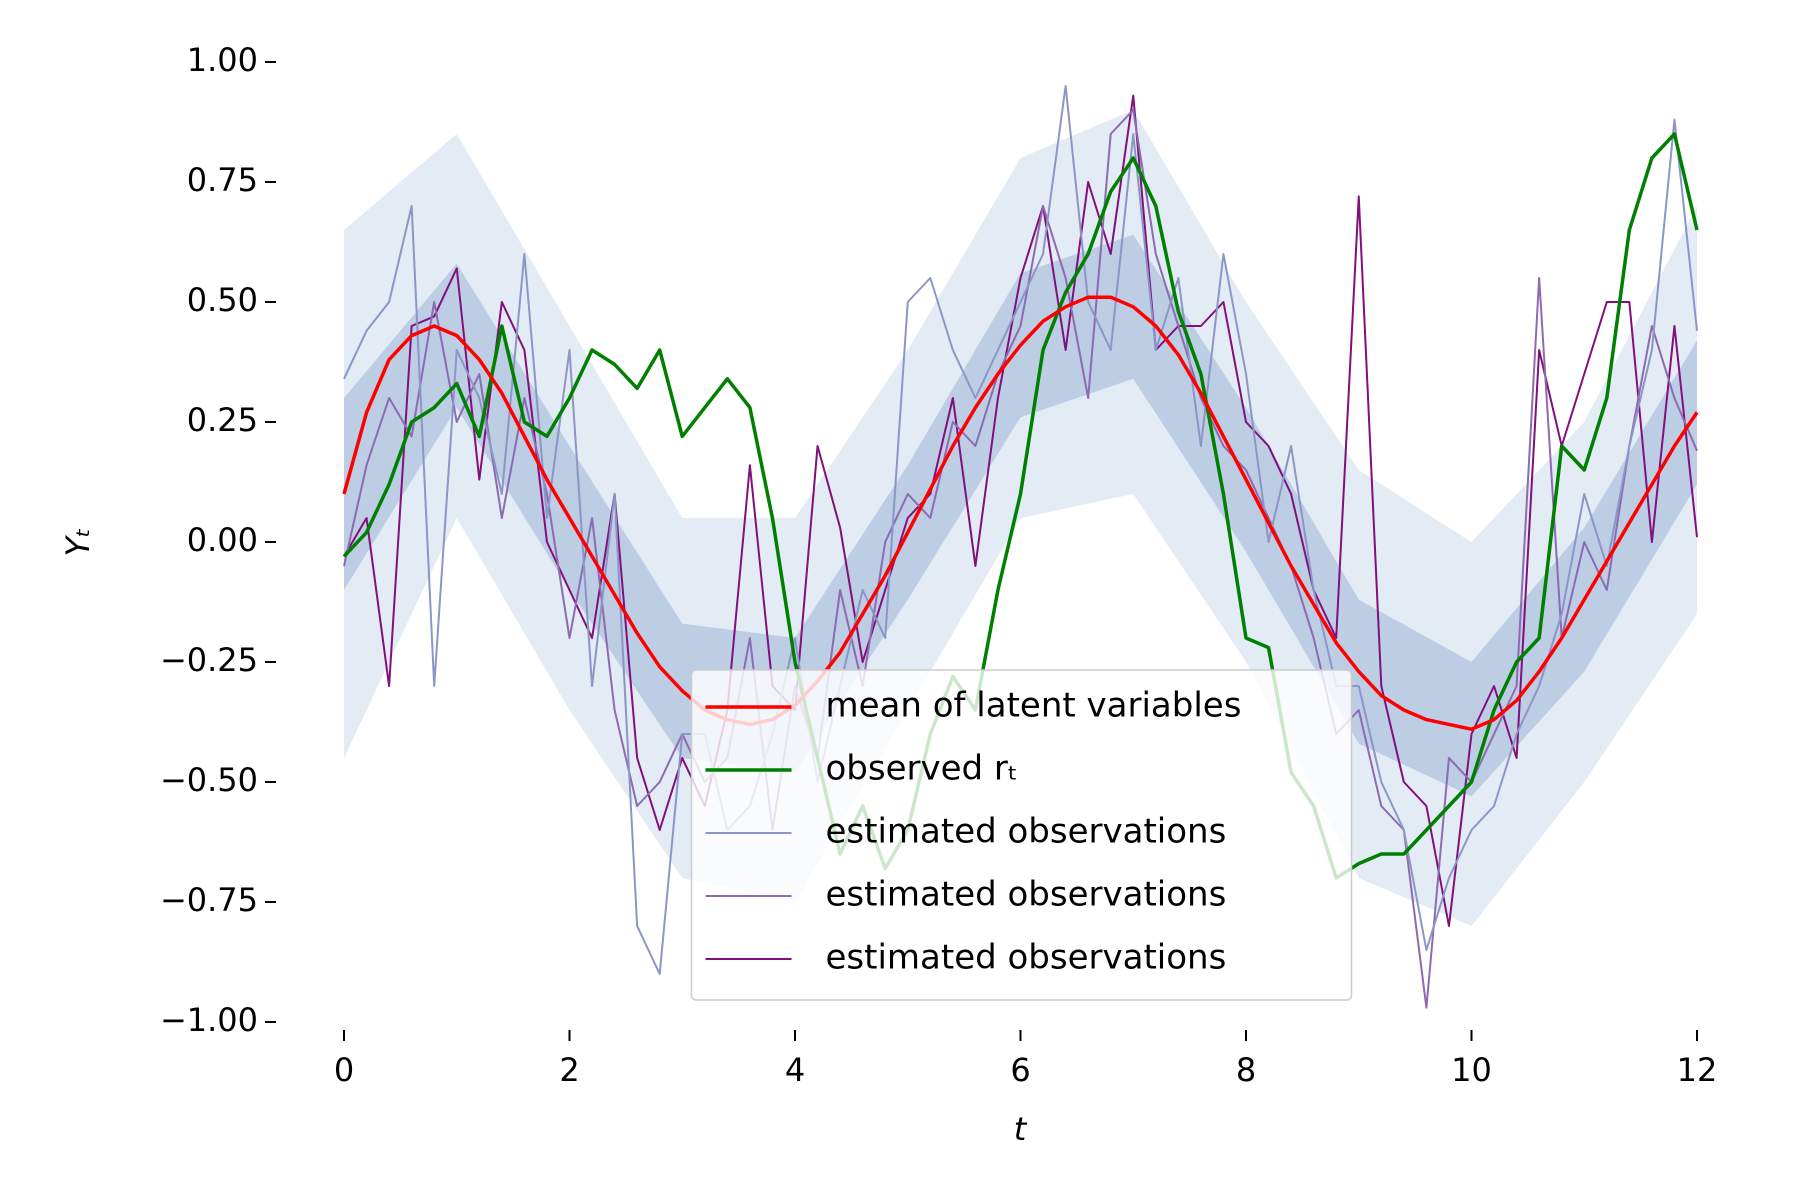  Describe the element at coordinates (209, 1020) in the screenshot. I see `y-tick-label: −1.00` at that location.